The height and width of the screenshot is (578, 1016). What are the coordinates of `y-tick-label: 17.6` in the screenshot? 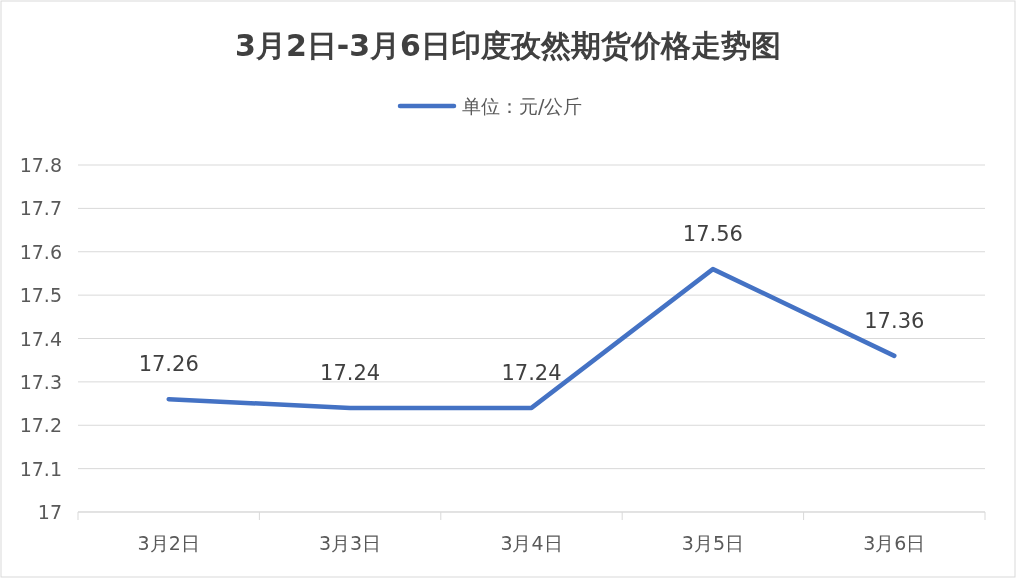 It's located at (40, 251).